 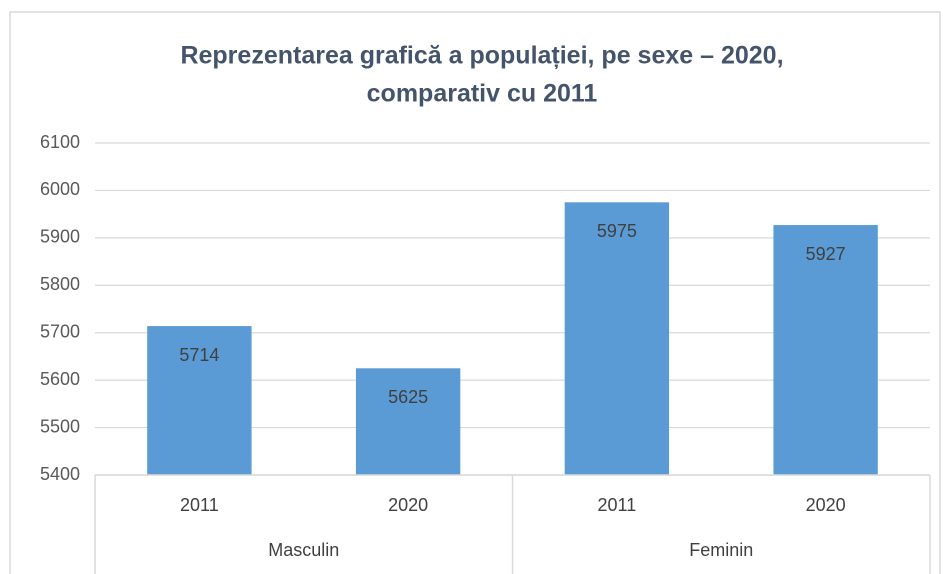 I want to click on group-label: Feminin, so click(x=721, y=550).